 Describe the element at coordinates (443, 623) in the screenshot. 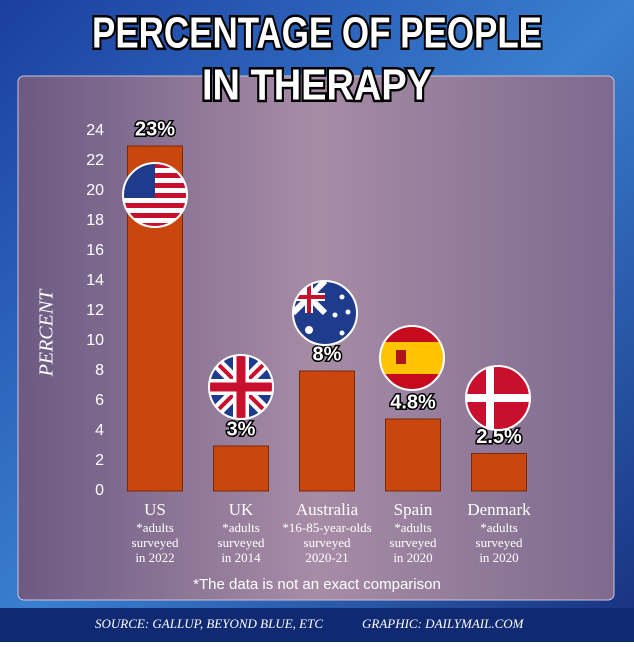

I see `credit: GRAPHIC: DAILYMAIL.COM` at that location.